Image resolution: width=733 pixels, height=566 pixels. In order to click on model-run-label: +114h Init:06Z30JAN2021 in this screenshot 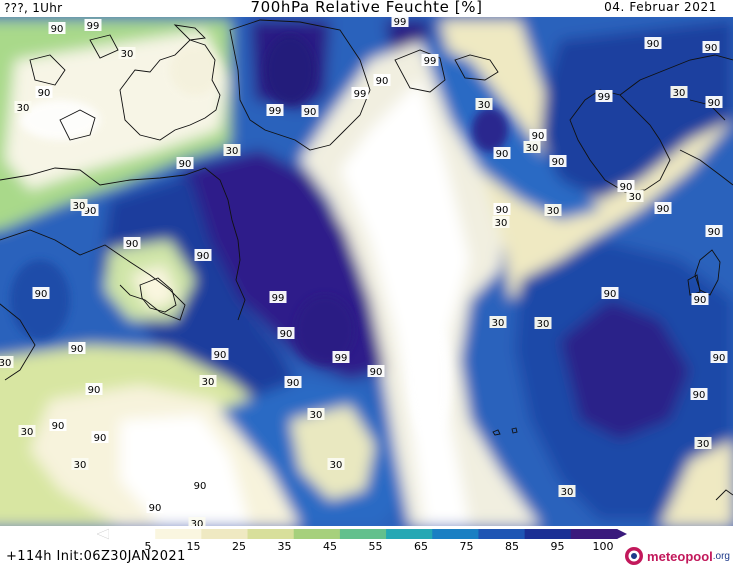, I will do `click(96, 556)`.